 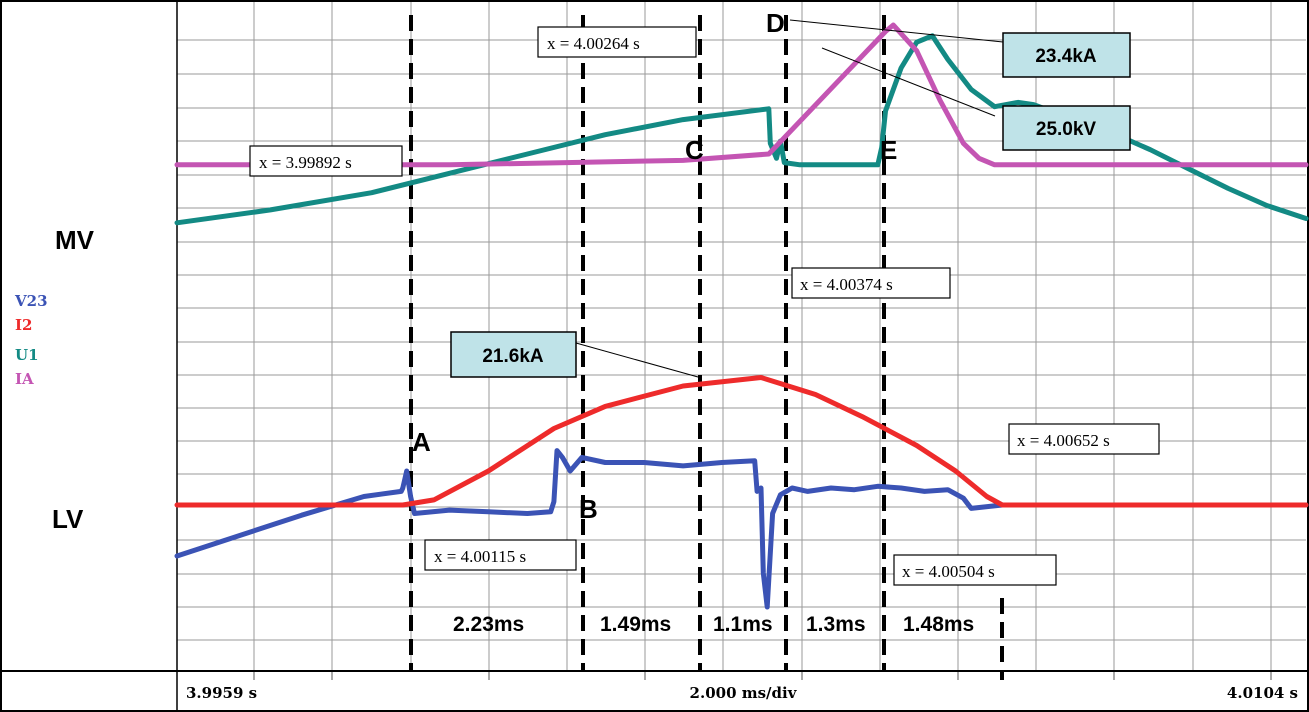 I want to click on point-label-b: B, so click(x=588, y=509).